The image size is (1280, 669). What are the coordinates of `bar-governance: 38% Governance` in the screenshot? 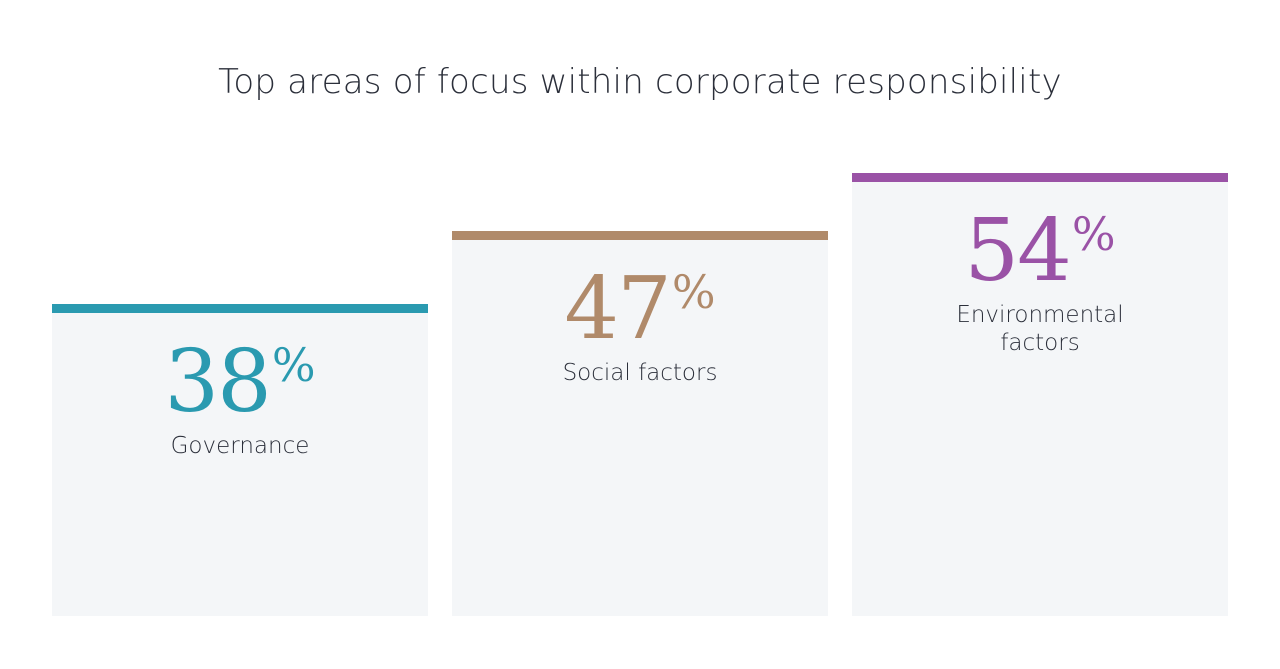 It's located at (240, 460).